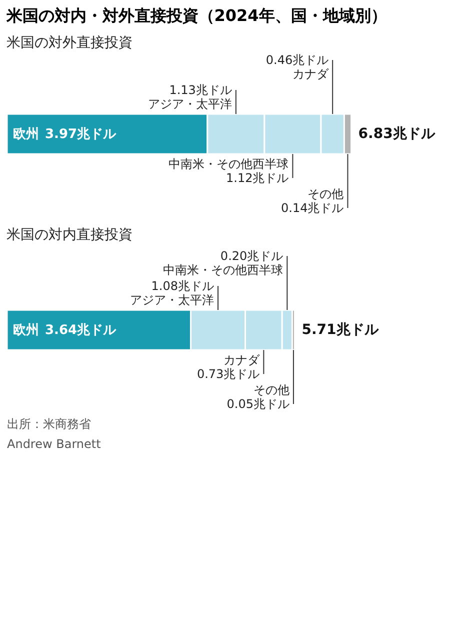  I want to click on data-label: 0.05兆ドル, so click(258, 404).